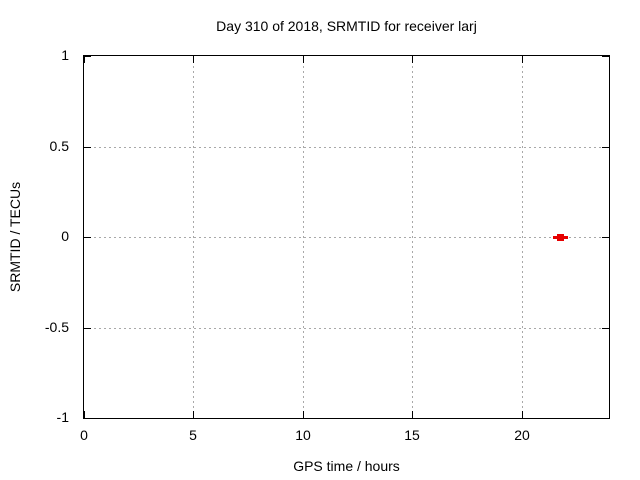 The height and width of the screenshot is (480, 640). What do you see at coordinates (84, 435) in the screenshot?
I see `x-tick-label: 0` at bounding box center [84, 435].